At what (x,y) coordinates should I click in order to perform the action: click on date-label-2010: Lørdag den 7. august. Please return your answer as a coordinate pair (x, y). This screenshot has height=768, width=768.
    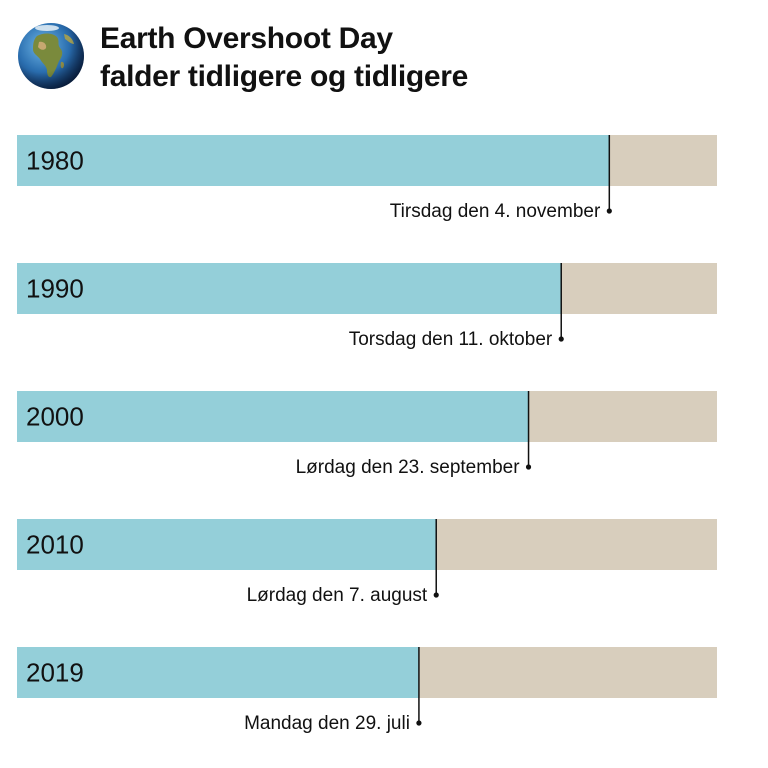
    Looking at the image, I should click on (337, 595).